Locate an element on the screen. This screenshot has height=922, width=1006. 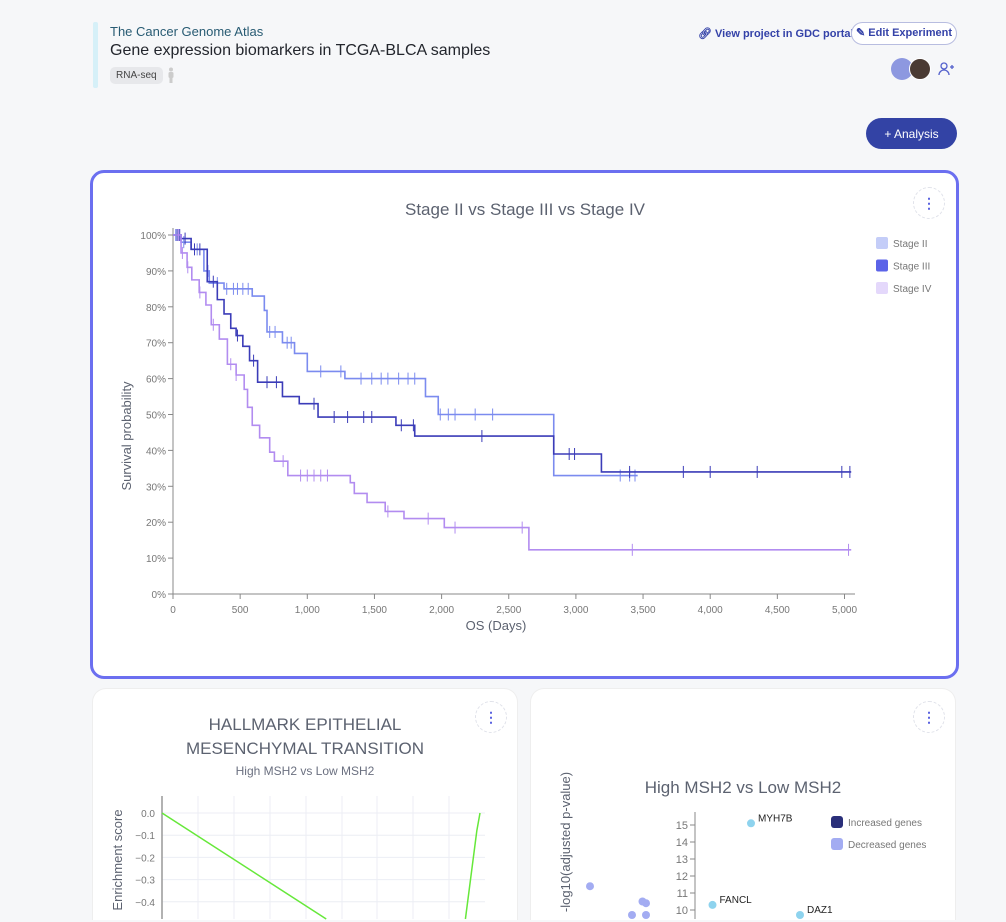
organization-name: The Cancer Genome Atlas is located at coordinates (187, 31).